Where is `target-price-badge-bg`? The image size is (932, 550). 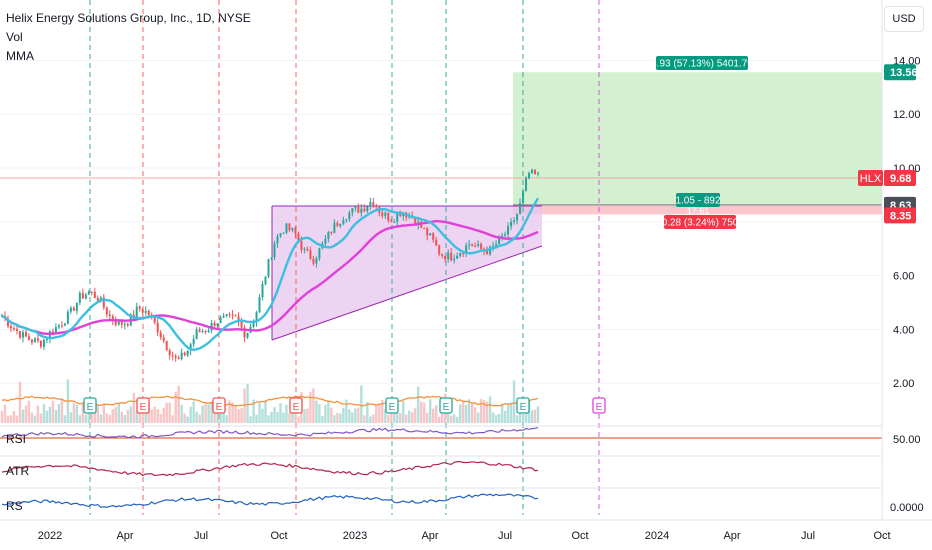
target-price-badge-bg is located at coordinates (900, 72).